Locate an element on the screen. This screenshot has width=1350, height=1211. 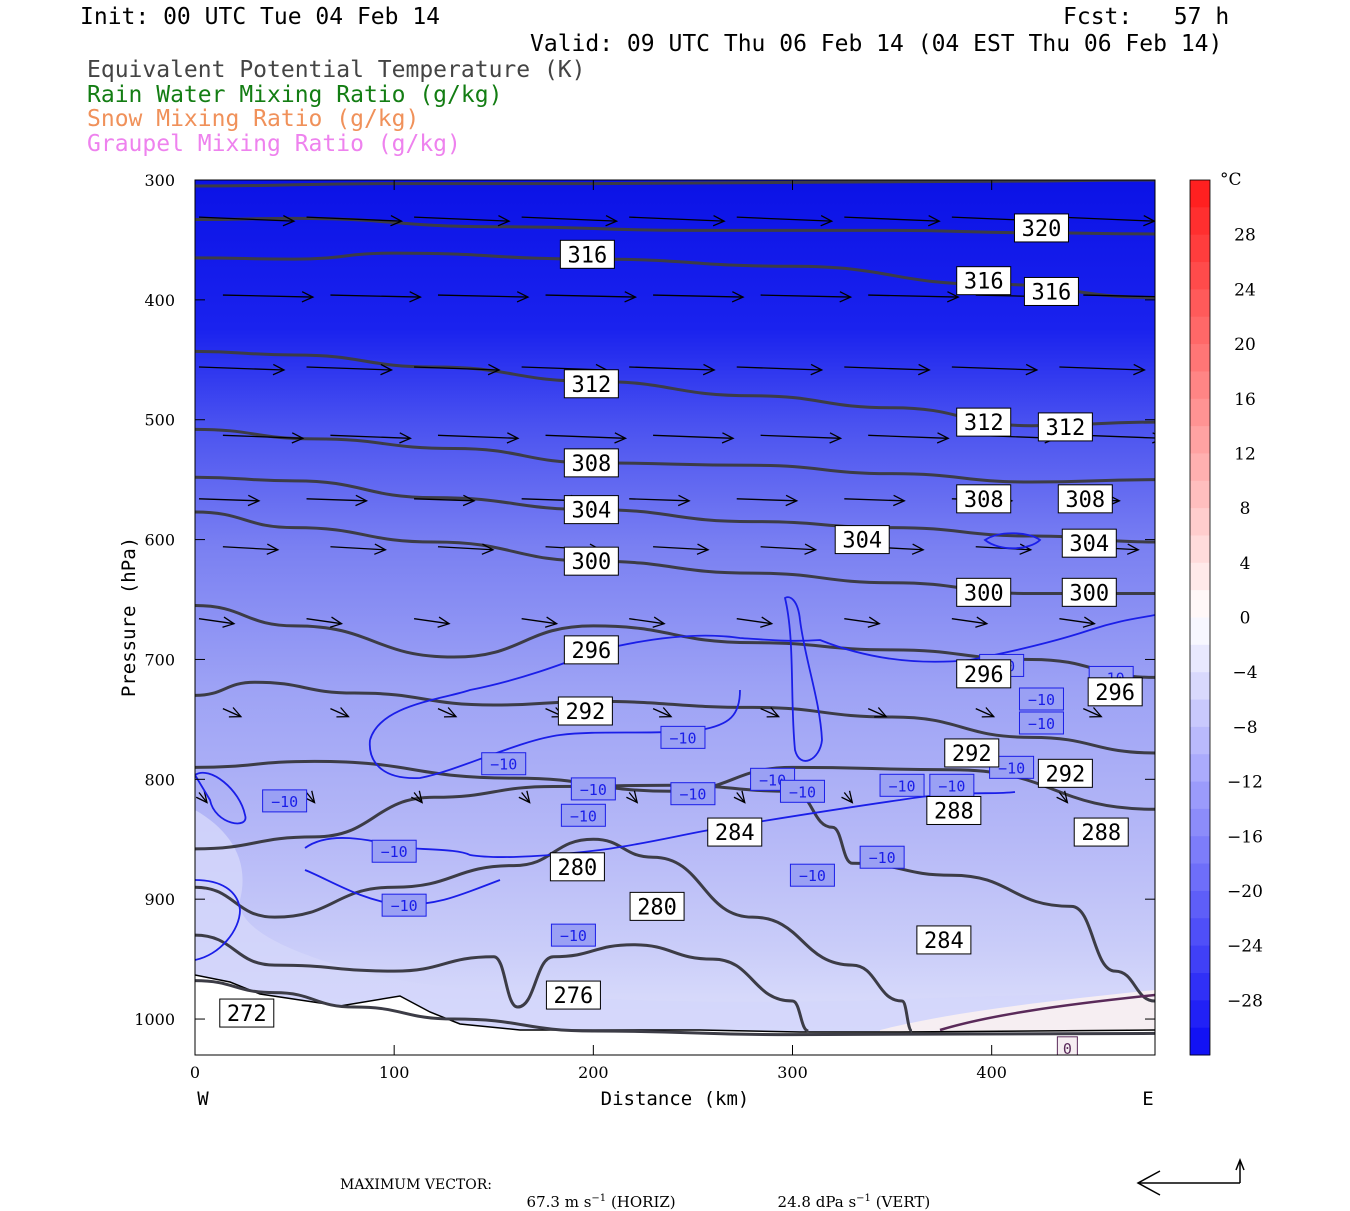
y-tick-label: 700 is located at coordinates (159, 659).